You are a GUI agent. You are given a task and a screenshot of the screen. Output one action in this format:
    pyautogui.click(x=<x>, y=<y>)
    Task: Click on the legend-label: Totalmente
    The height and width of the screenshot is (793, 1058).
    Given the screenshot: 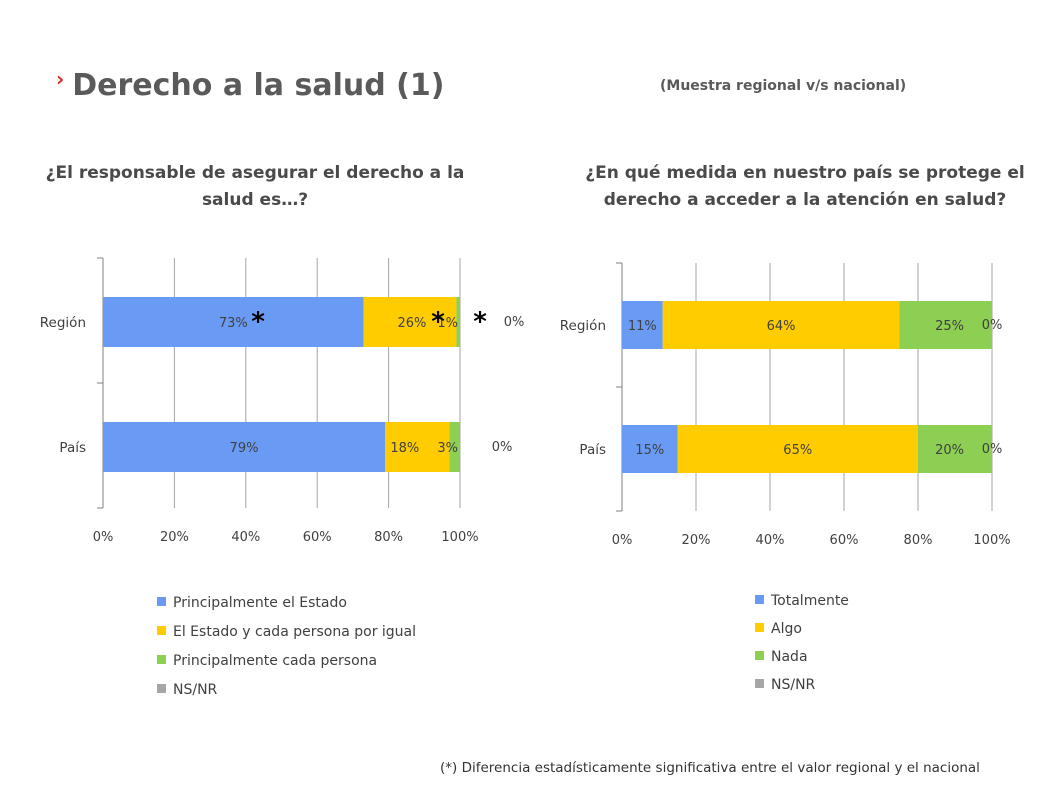 What is the action you would take?
    pyautogui.click(x=809, y=601)
    